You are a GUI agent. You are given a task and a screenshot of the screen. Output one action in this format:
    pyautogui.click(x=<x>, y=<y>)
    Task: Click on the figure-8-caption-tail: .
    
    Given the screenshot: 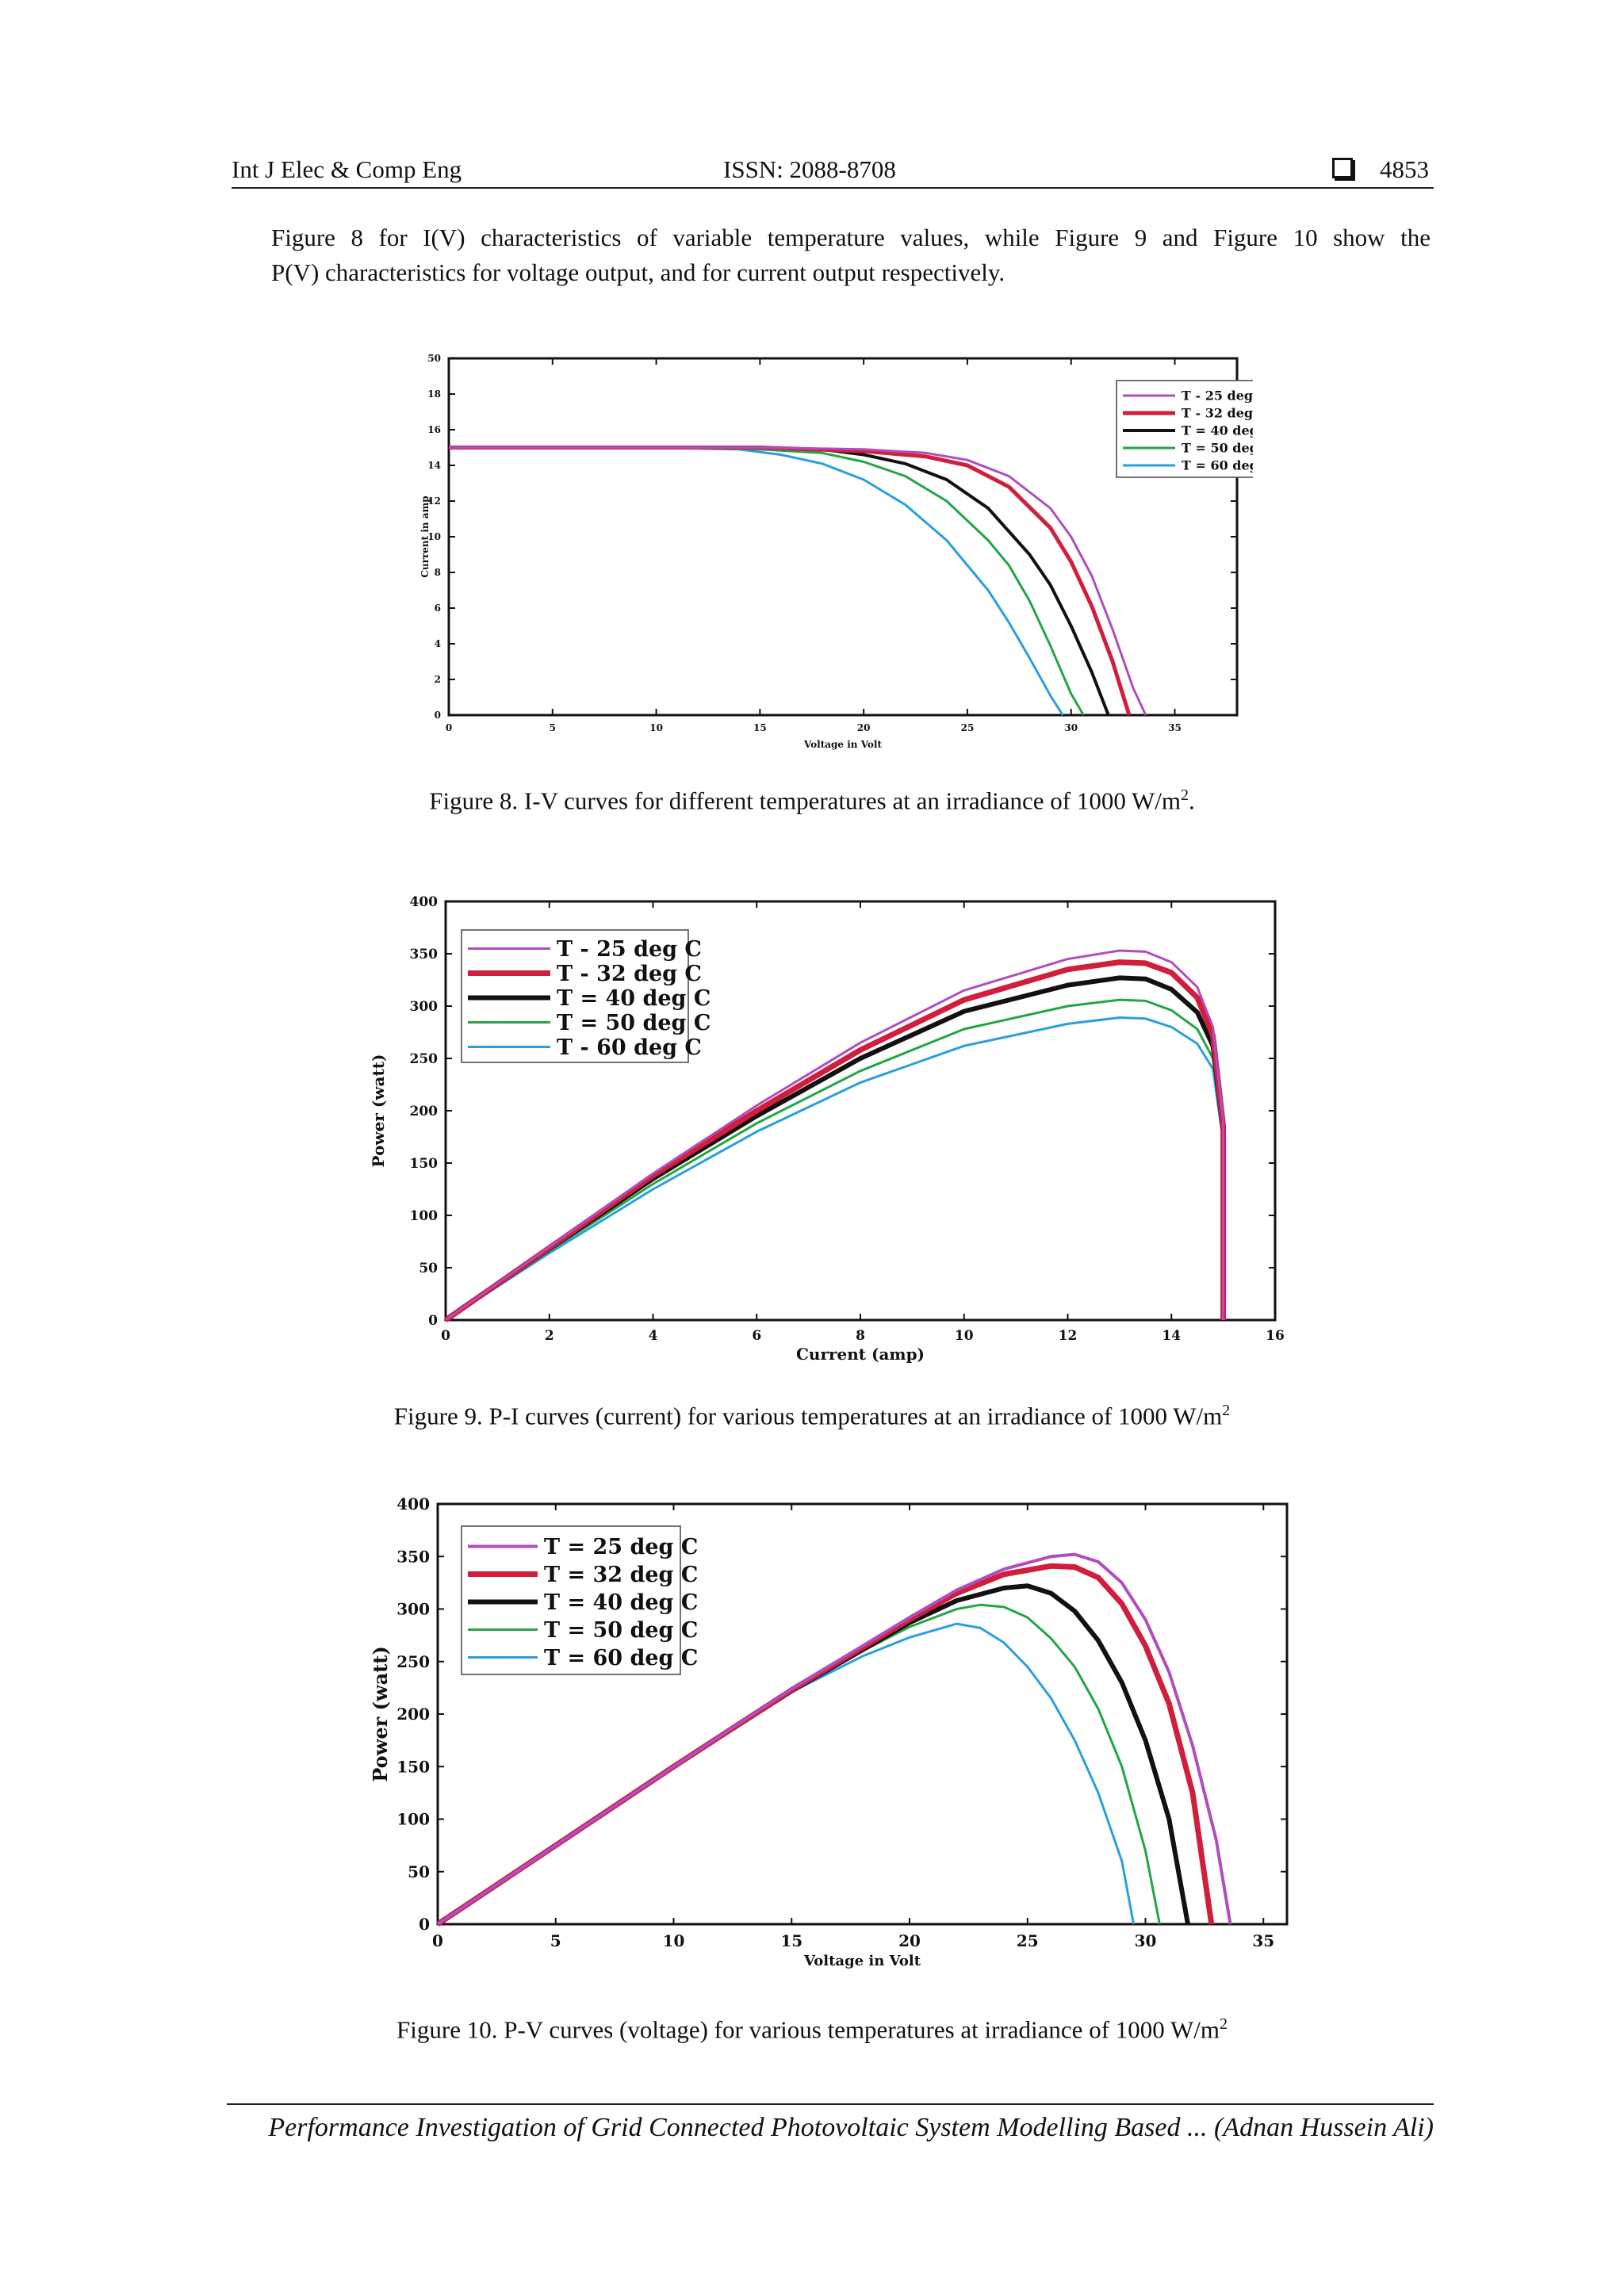 What is the action you would take?
    pyautogui.click(x=1192, y=801)
    